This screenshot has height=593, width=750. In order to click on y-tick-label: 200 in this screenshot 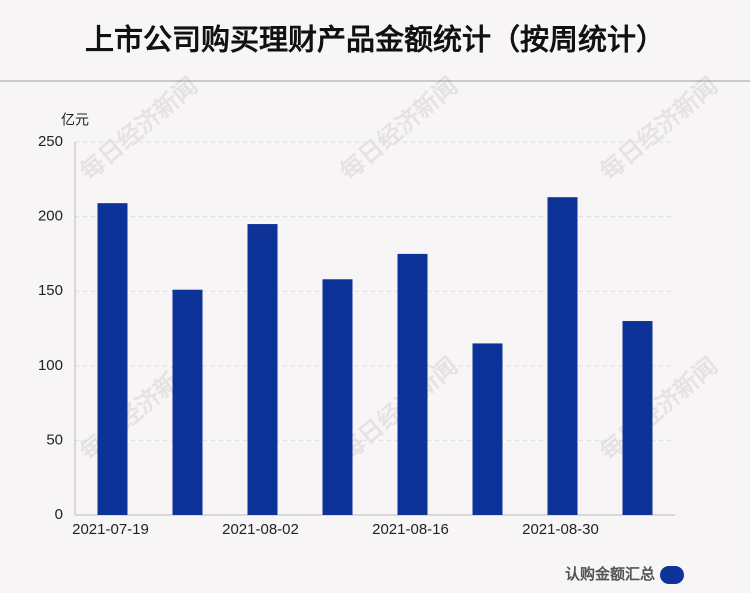, I will do `click(50, 216)`.